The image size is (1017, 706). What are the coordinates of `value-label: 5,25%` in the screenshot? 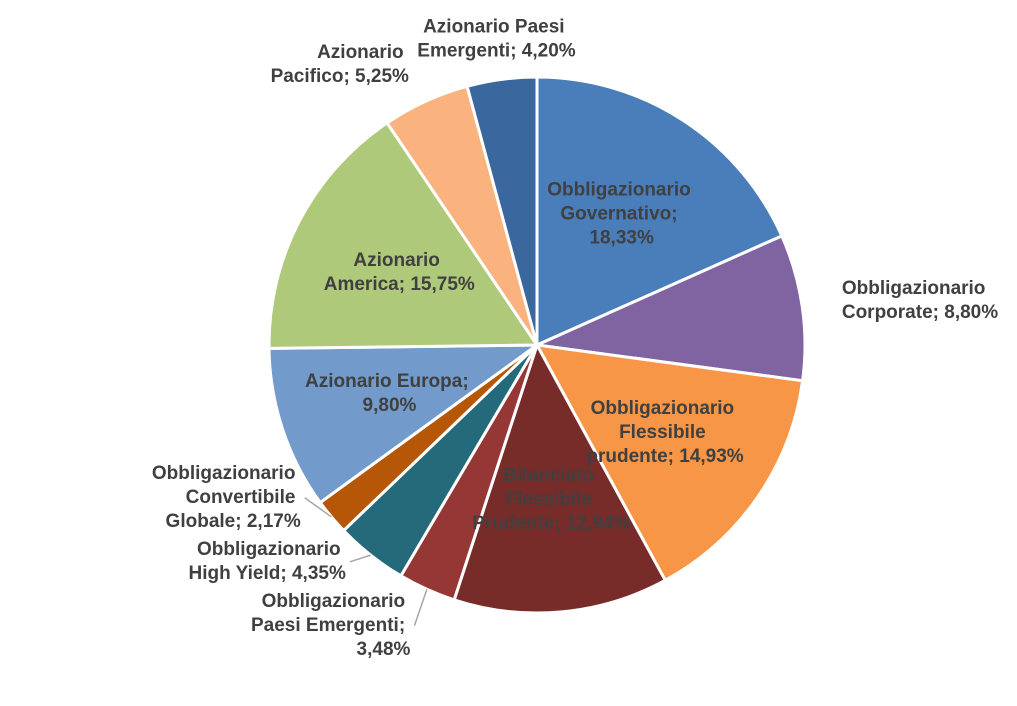 It's located at (382, 76).